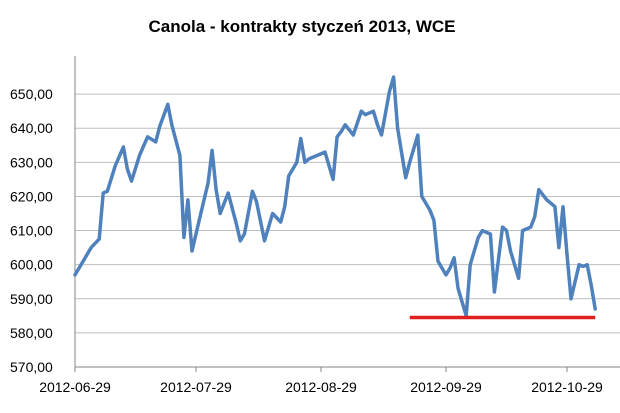 This screenshot has width=620, height=413. I want to click on x-tick-label: 2012-08-29, so click(321, 387).